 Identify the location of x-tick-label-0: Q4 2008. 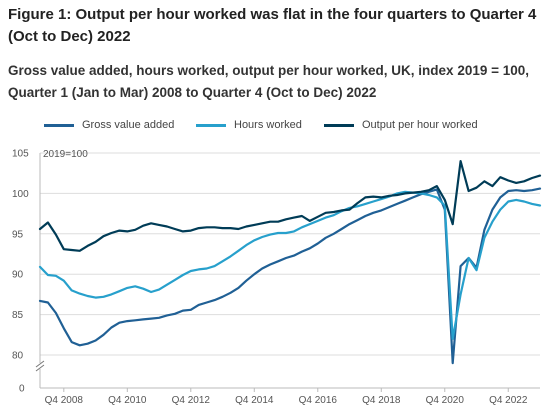
(64, 400).